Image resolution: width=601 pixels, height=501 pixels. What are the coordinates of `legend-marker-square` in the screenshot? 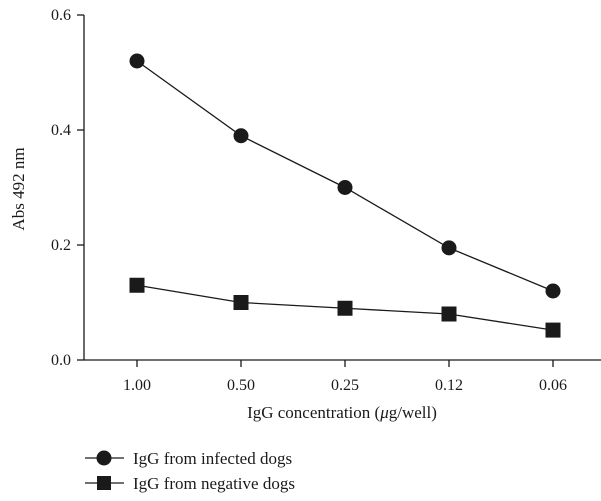 It's located at (104, 483).